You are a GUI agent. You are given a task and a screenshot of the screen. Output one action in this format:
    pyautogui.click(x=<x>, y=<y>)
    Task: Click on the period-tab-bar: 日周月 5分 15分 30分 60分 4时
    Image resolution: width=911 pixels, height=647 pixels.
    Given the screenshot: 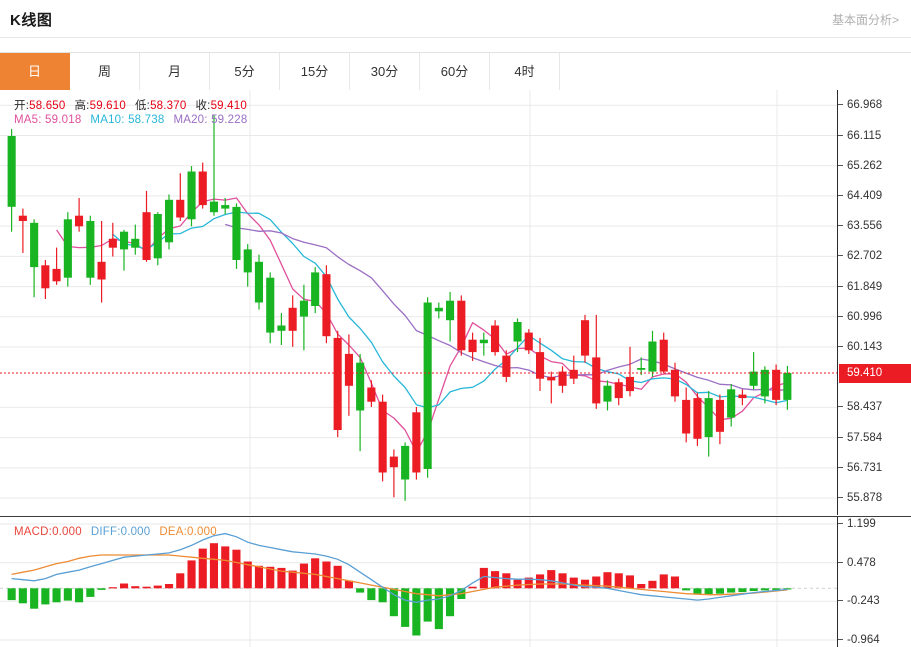 What is the action you would take?
    pyautogui.click(x=455, y=71)
    